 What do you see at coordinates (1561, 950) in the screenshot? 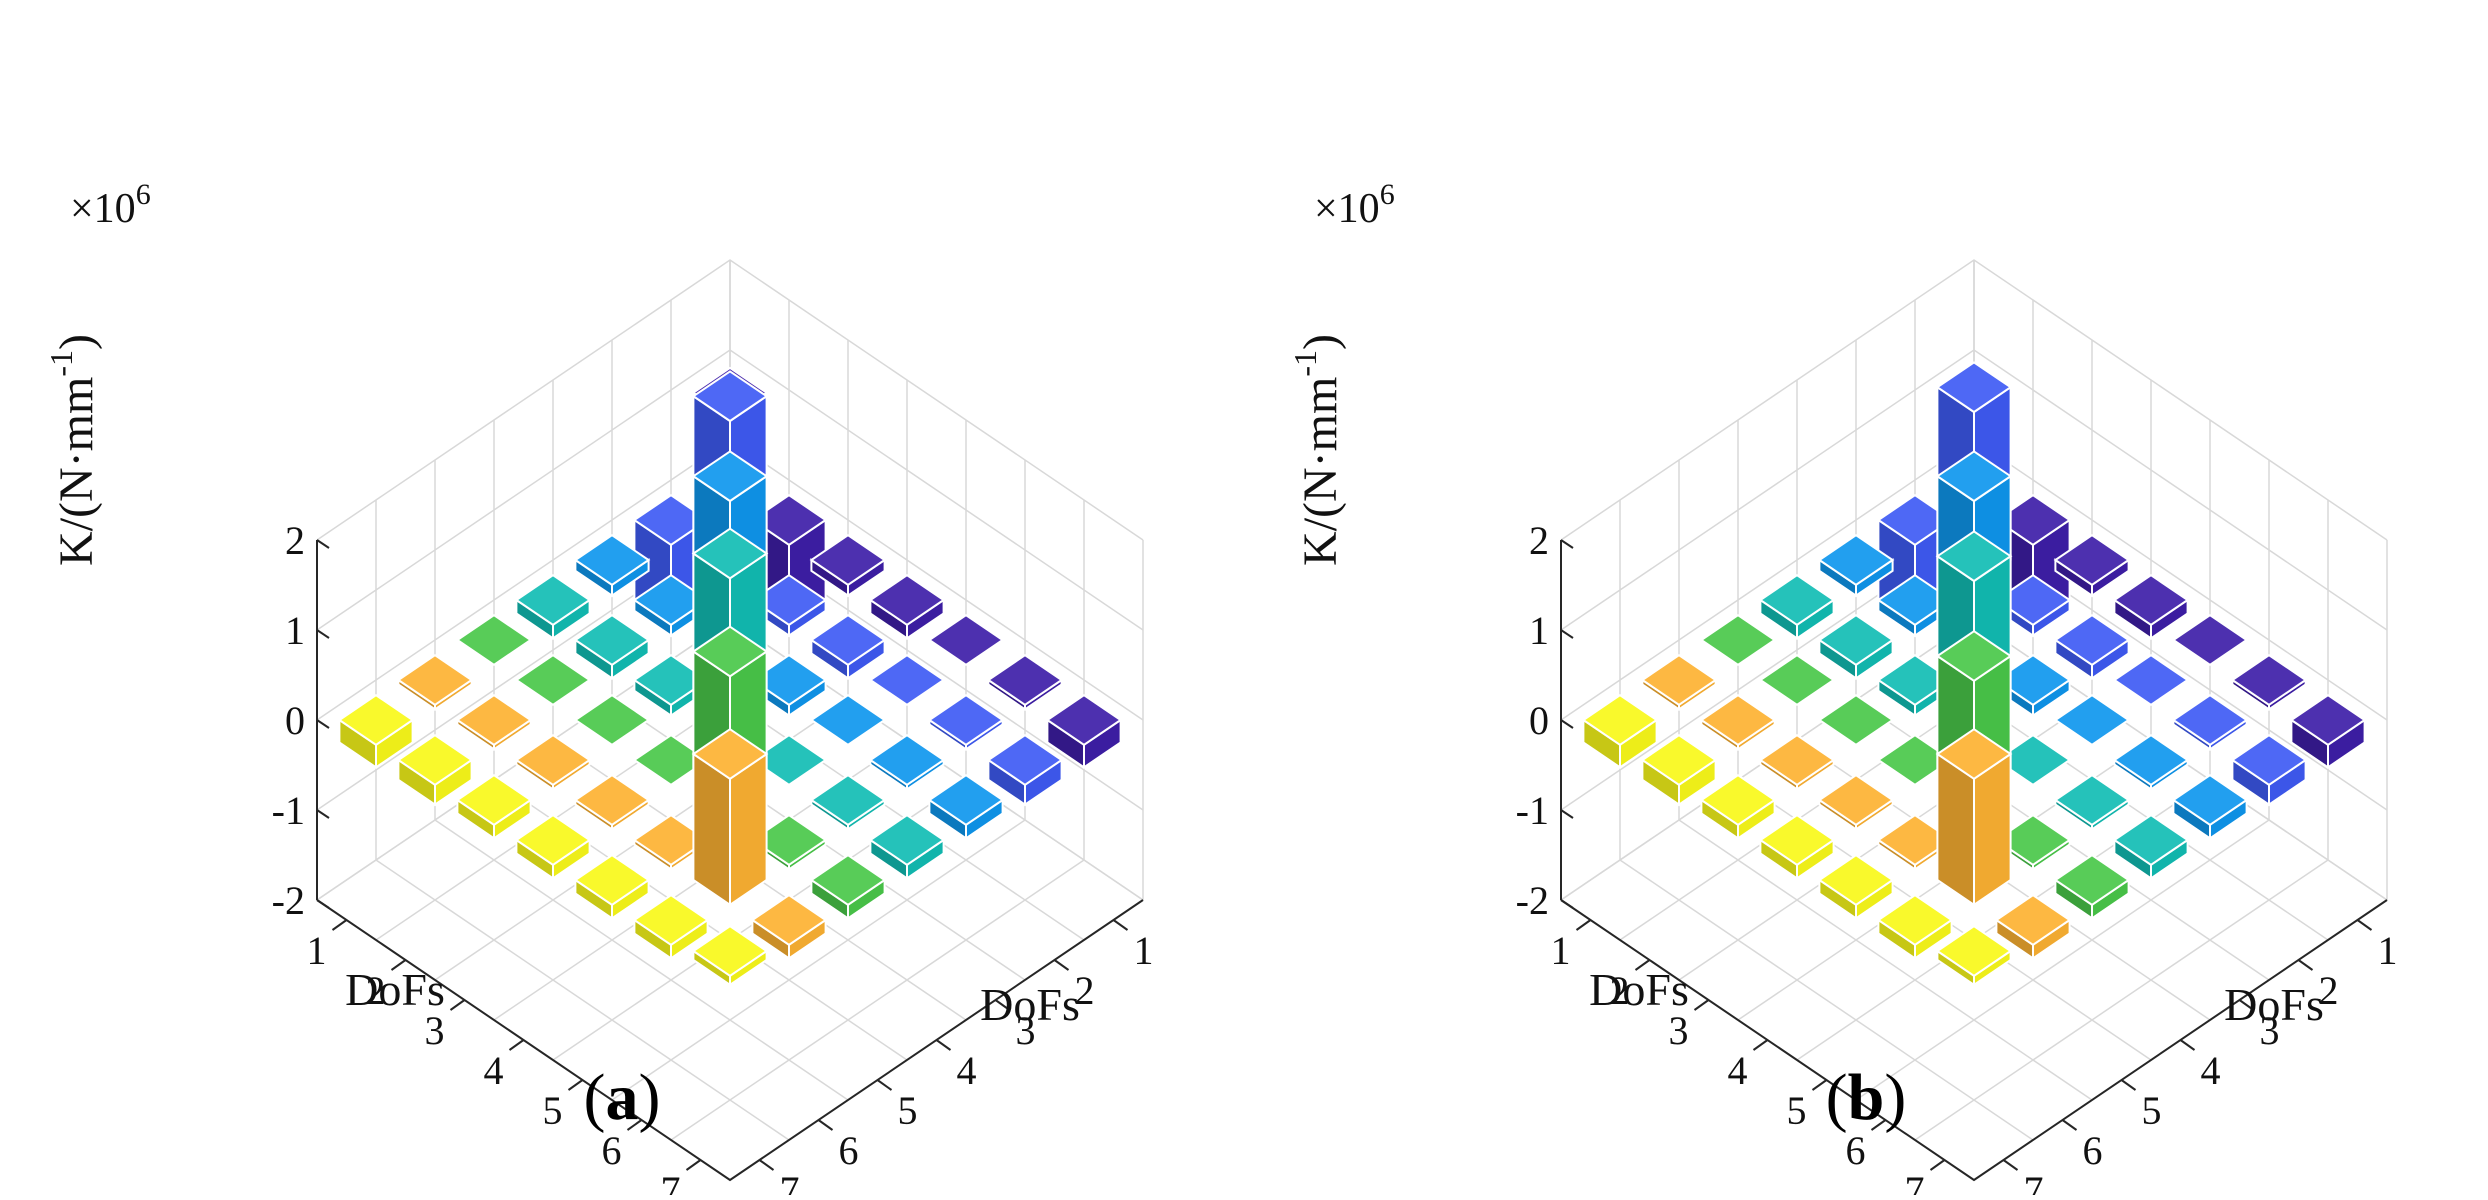
I see `row-tick-label: 1` at bounding box center [1561, 950].